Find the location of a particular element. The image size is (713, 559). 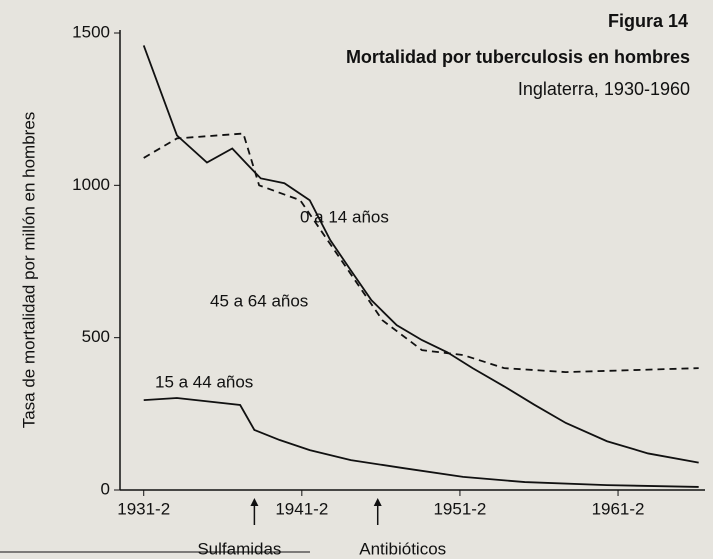

x-tick-label: 1941-2 is located at coordinates (301, 508).